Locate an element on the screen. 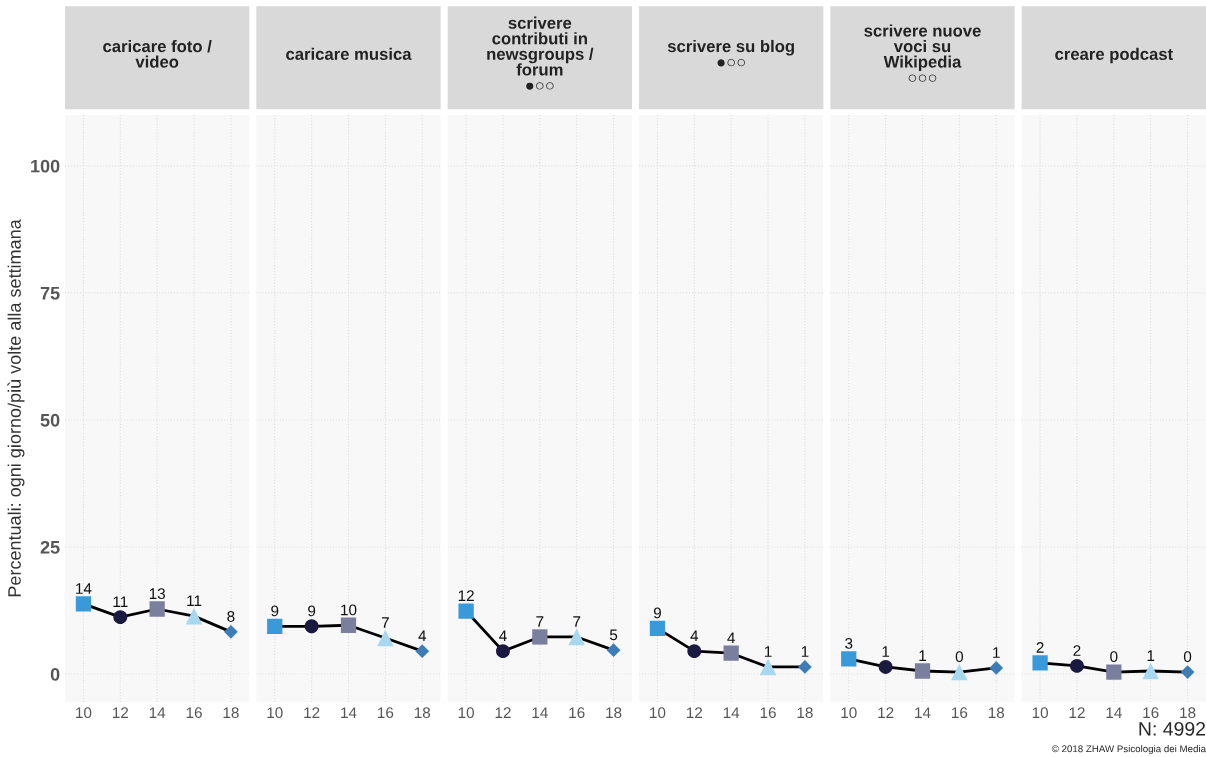 The width and height of the screenshot is (1206, 757). data-label: 3 is located at coordinates (849, 643).